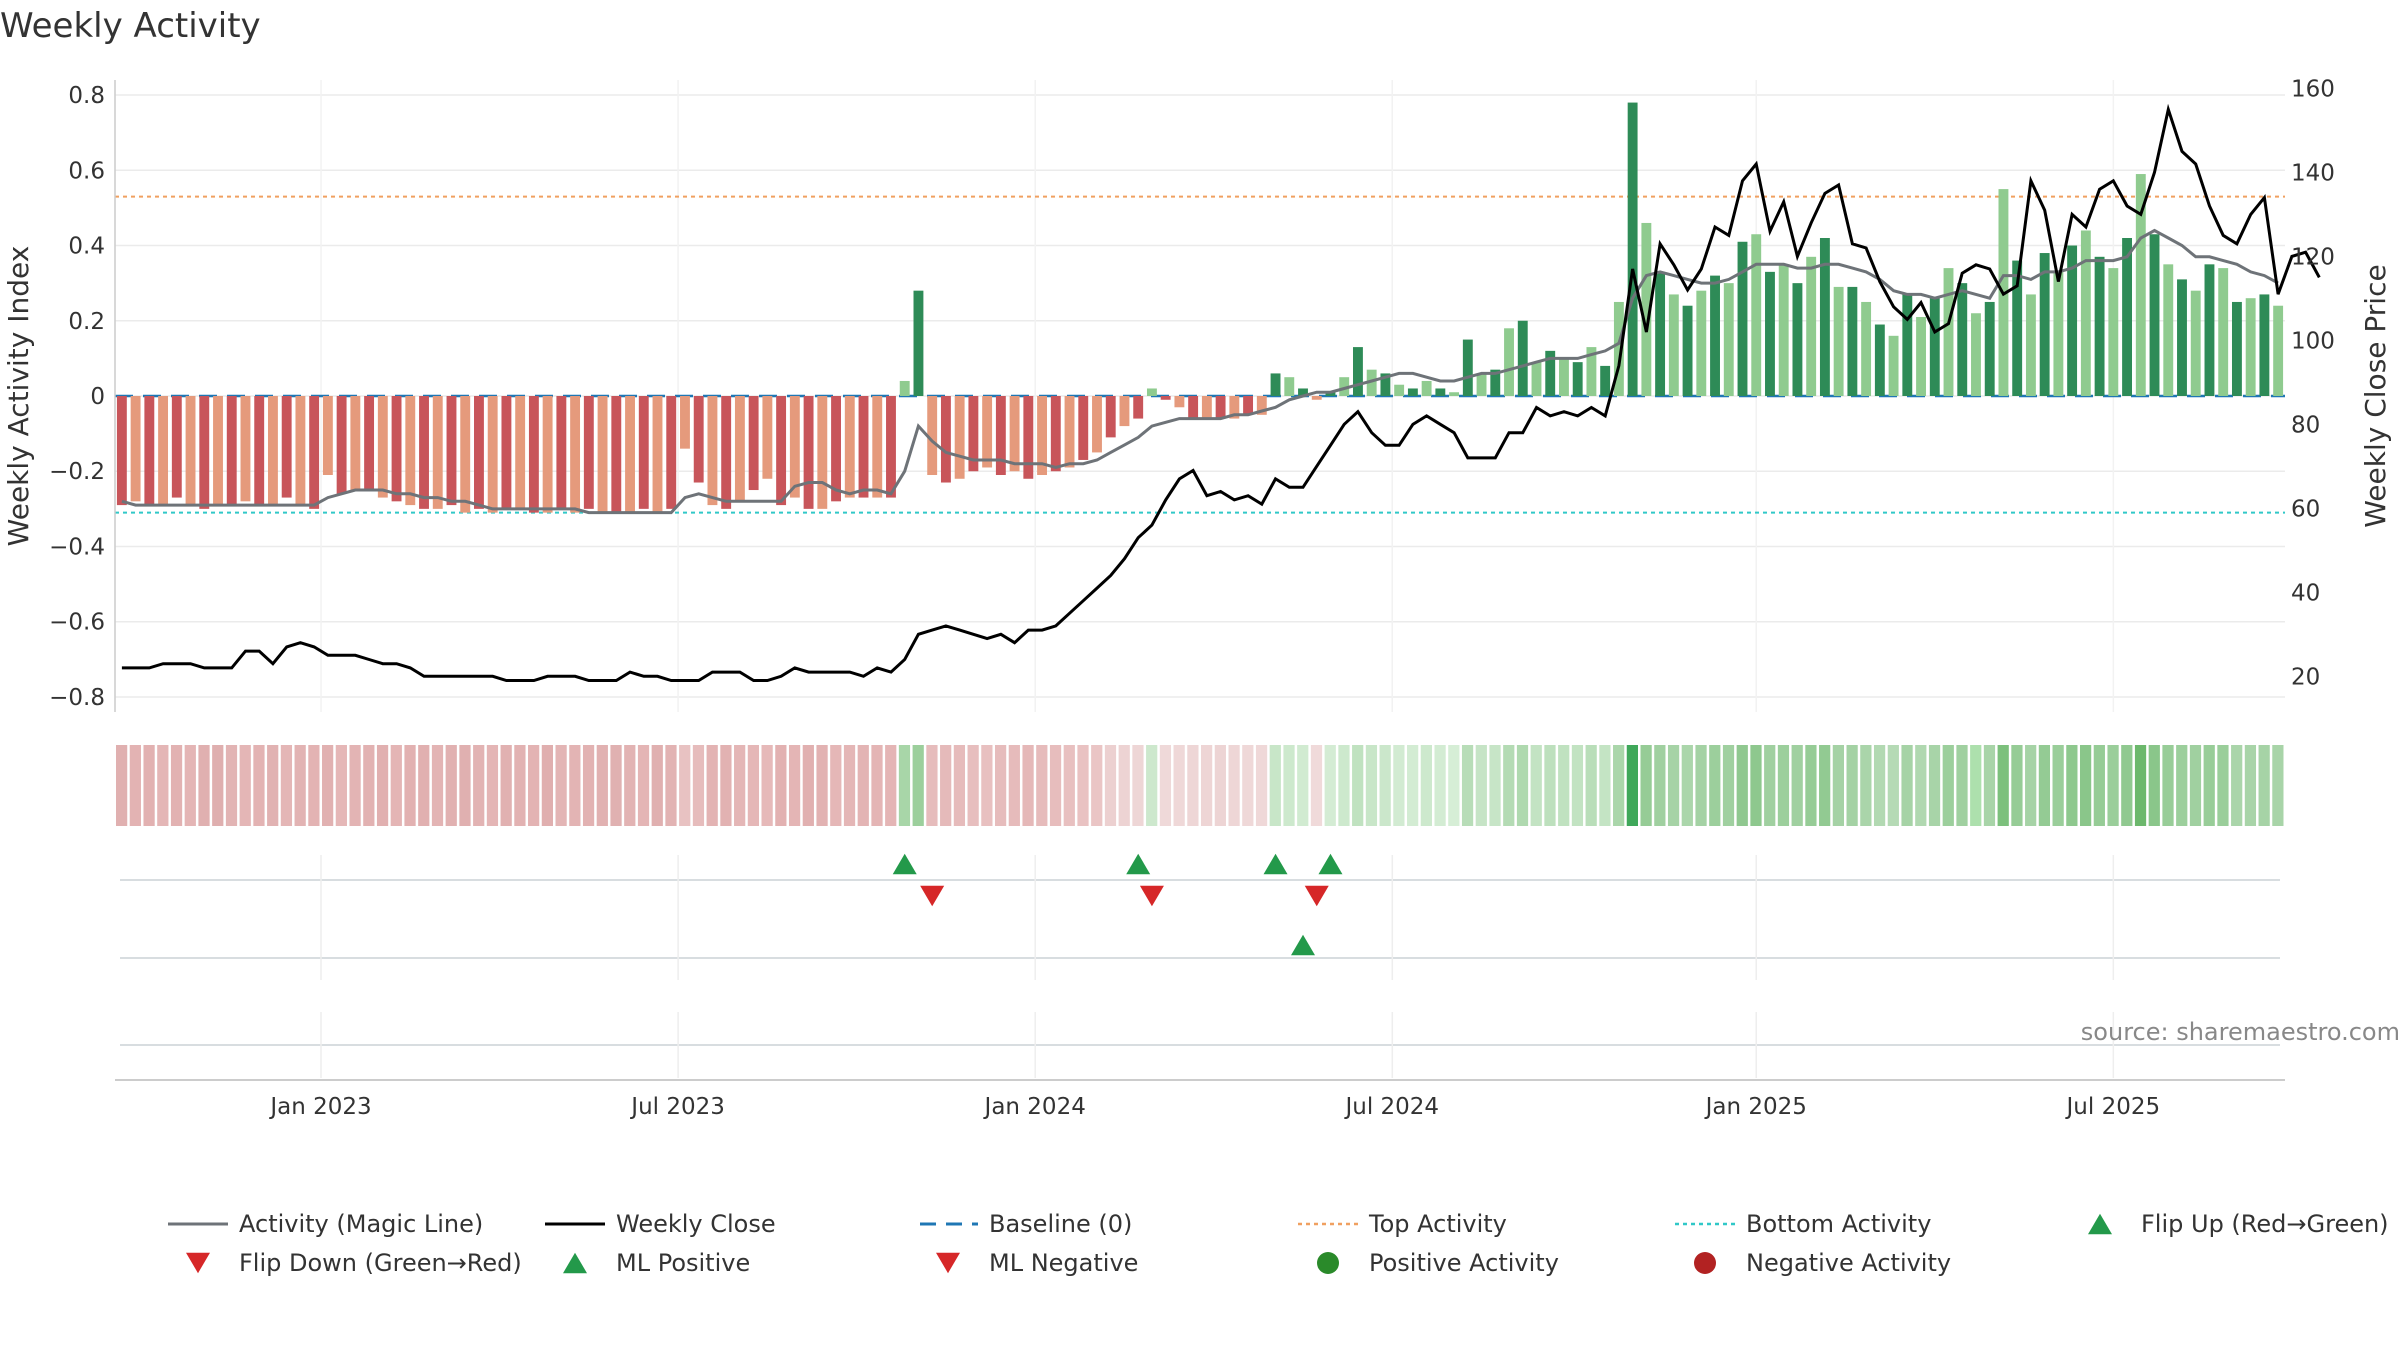  Describe the element at coordinates (1705, 1263) in the screenshot. I see `legend-swatch` at that location.